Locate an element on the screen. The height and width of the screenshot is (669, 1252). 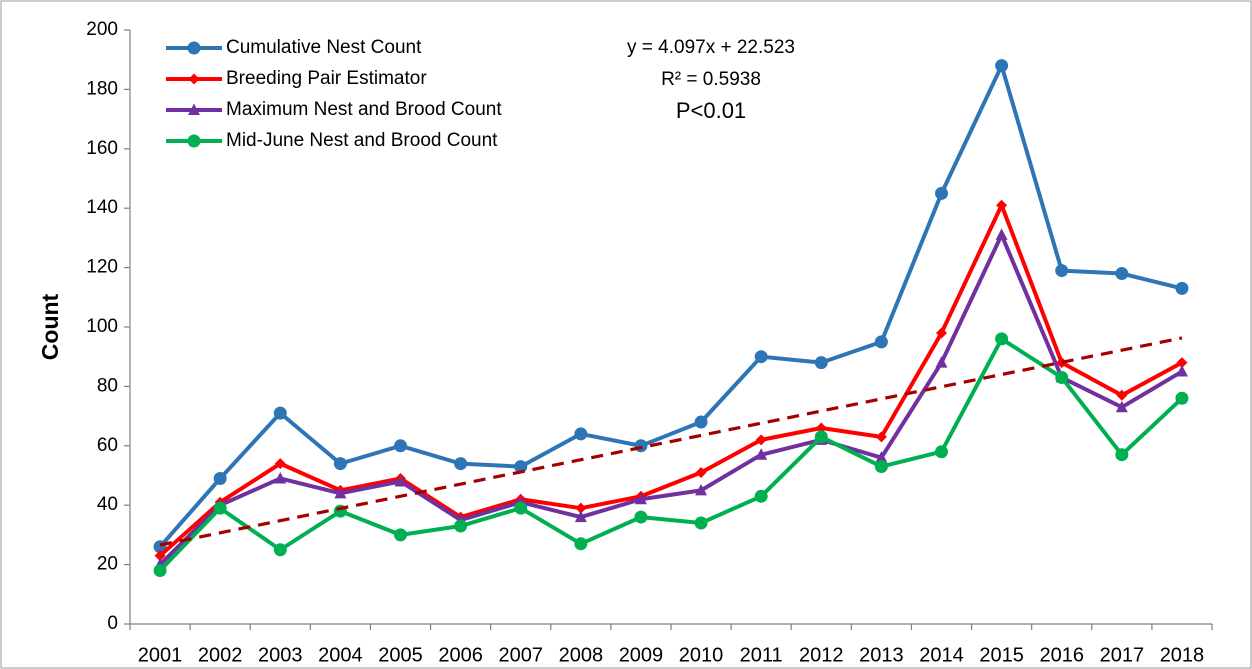
x-tick-label: 2010 is located at coordinates (701, 655).